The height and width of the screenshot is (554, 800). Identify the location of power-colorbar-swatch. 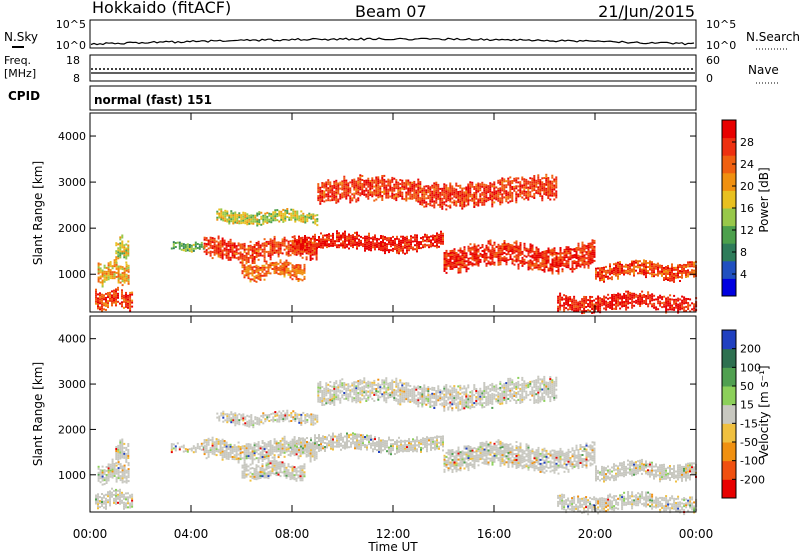
(729, 217).